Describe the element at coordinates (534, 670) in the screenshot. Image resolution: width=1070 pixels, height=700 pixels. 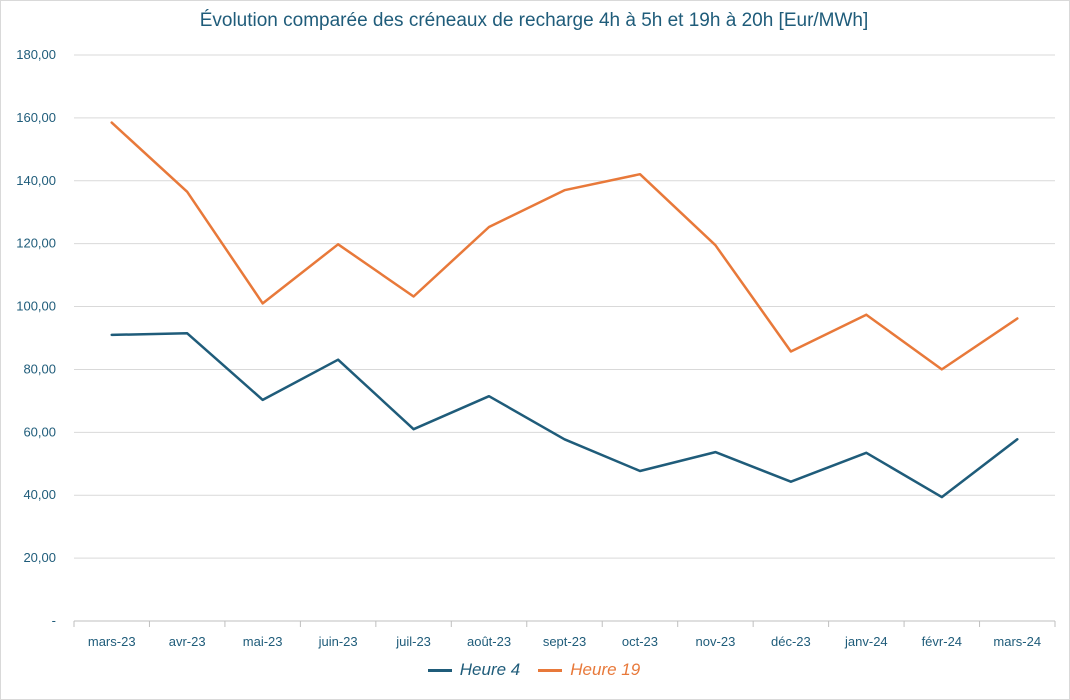
I see `legend: Heure 4 Heure 19` at that location.